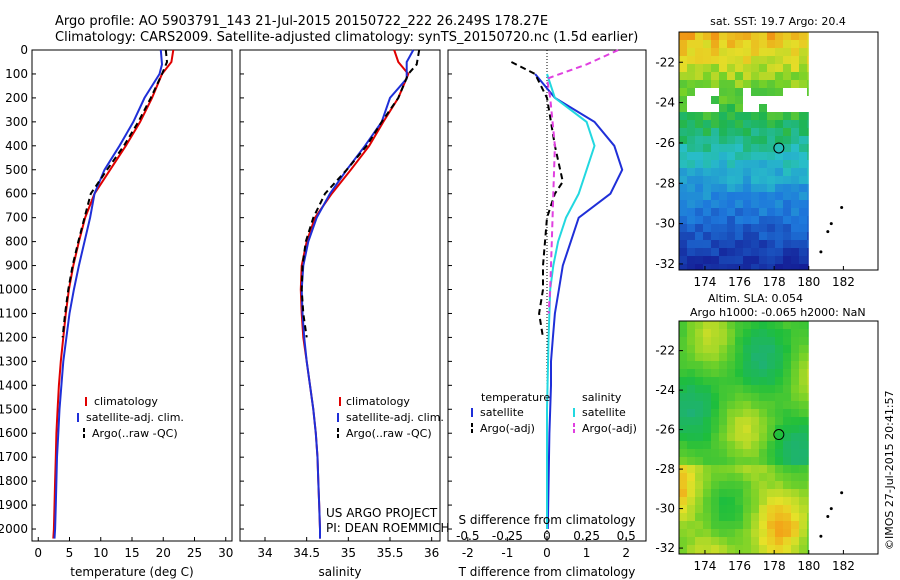  What do you see at coordinates (831, 509) in the screenshot?
I see `island-dot` at bounding box center [831, 509].